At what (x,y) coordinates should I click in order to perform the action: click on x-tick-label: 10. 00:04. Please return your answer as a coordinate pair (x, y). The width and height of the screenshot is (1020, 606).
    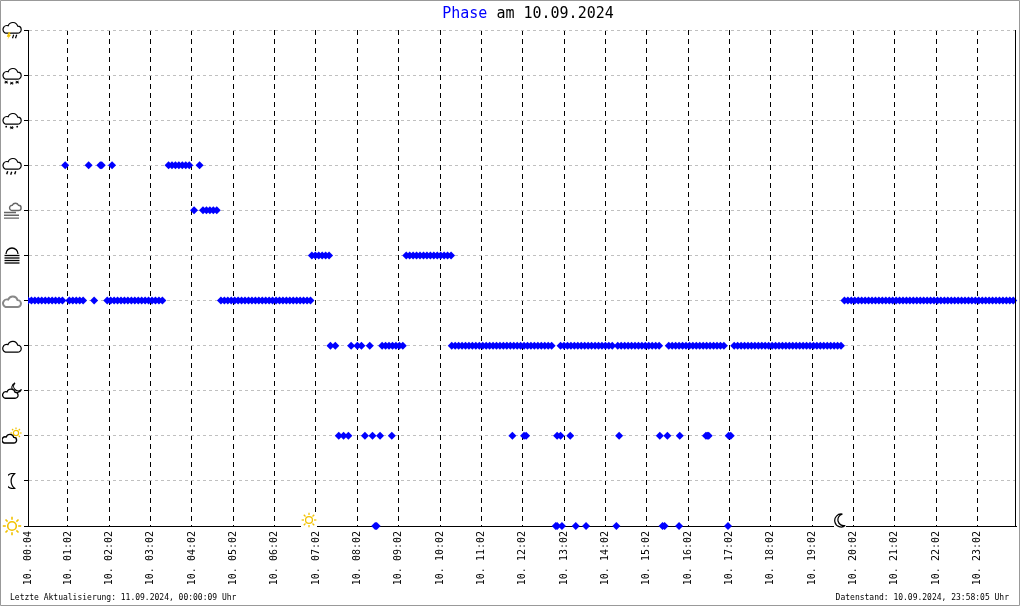
    Looking at the image, I should click on (27, 558).